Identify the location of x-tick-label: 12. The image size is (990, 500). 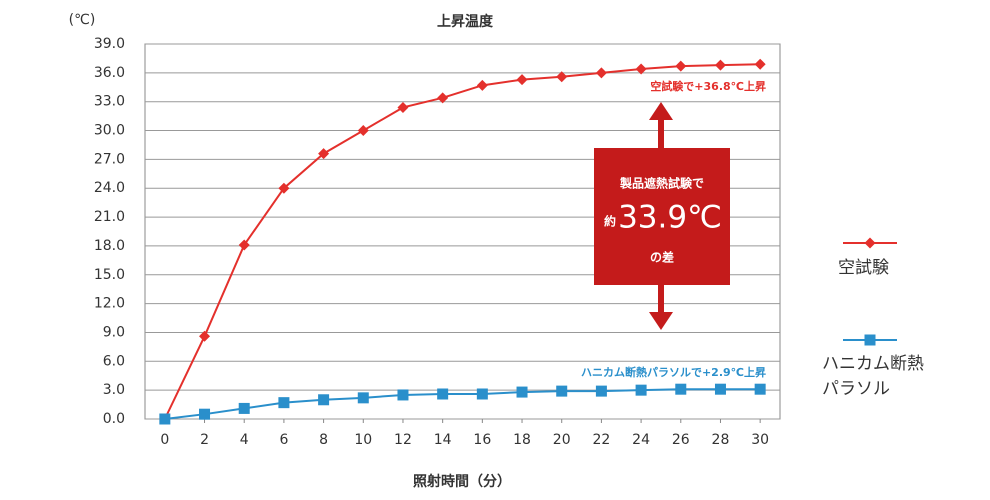
(403, 440).